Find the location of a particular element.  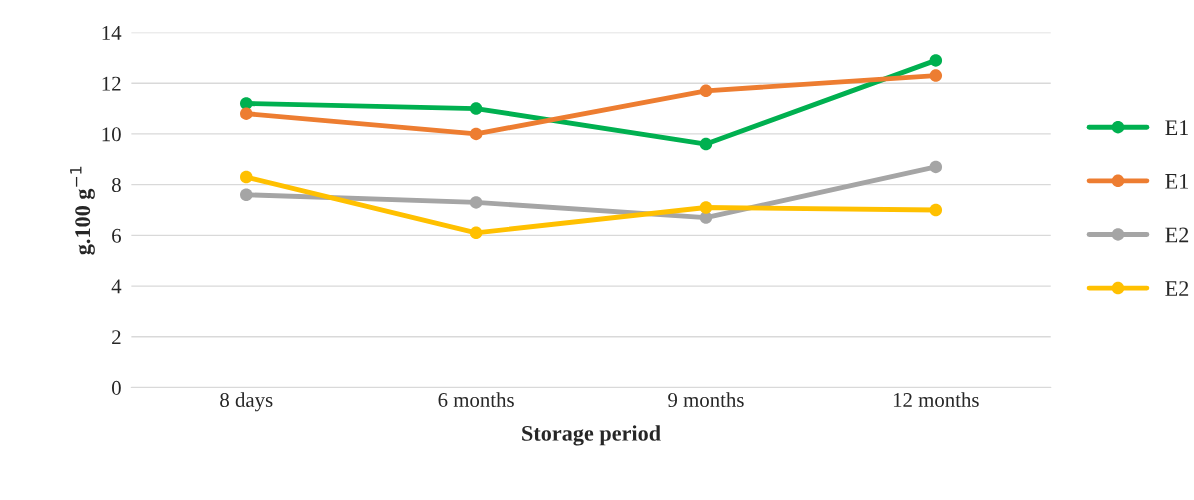

y-tick-label: 0 is located at coordinates (116, 387).